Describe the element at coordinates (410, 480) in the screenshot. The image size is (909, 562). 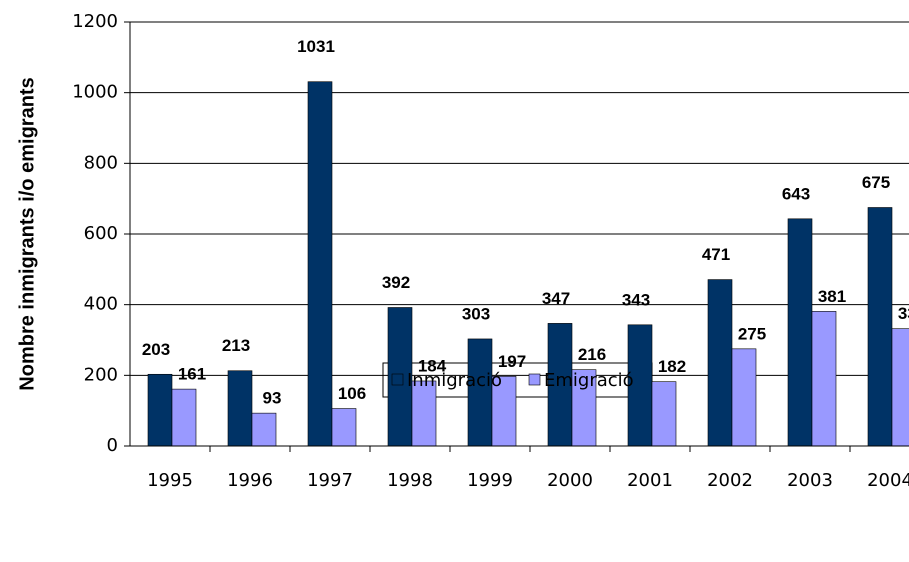
I see `x-tick-label: 1998` at that location.